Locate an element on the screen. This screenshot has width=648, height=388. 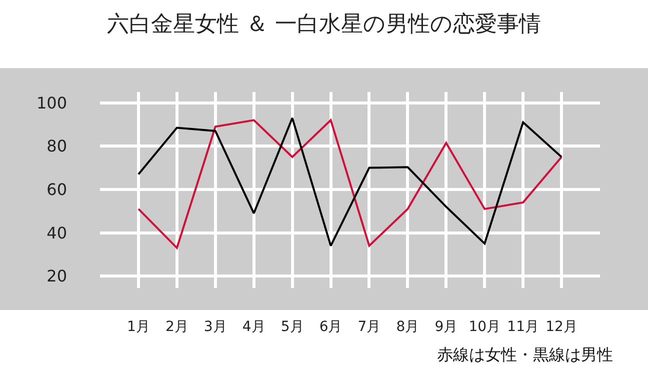
y-tick-label: 20 is located at coordinates (56, 276).